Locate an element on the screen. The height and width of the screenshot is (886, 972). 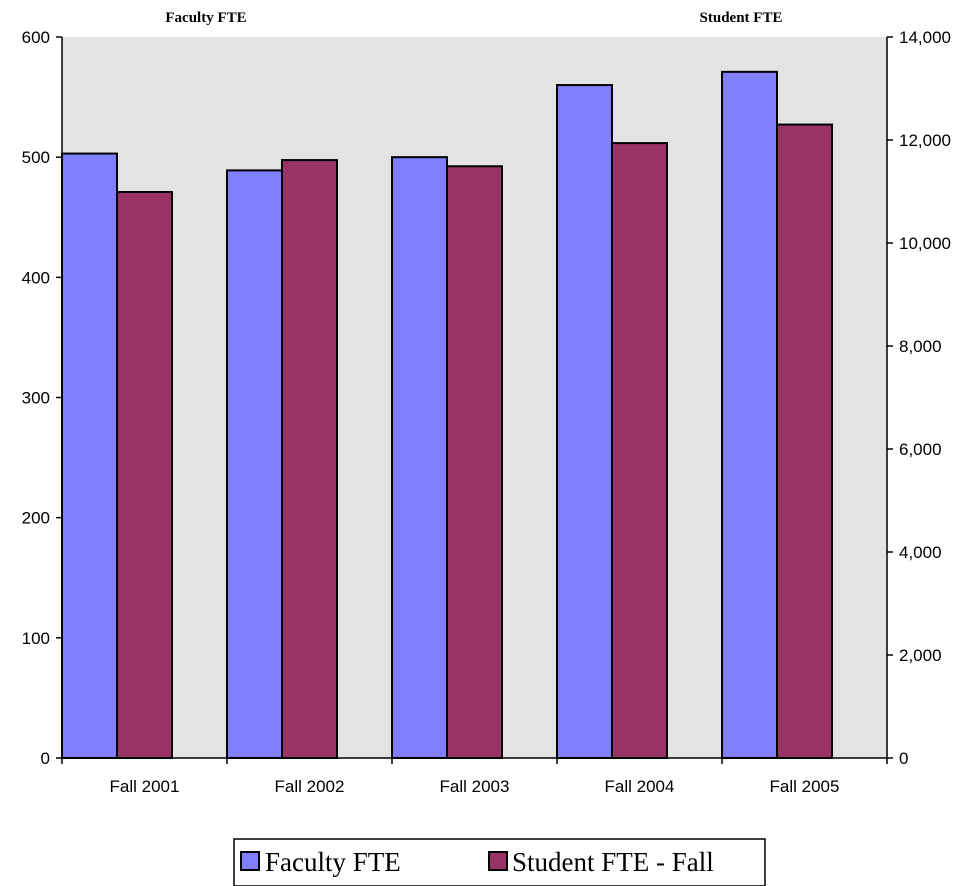
legend-swatch-student is located at coordinates (498, 861).